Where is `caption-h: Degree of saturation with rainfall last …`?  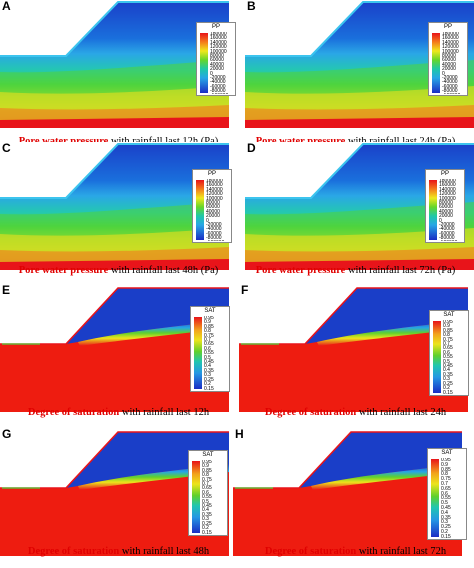 caption-h: Degree of saturation with rainfall last … is located at coordinates (355, 551).